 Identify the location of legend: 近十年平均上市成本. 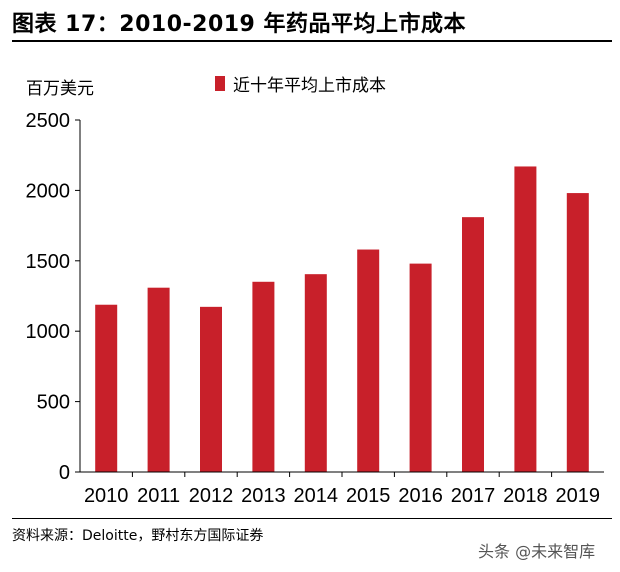
(300, 83).